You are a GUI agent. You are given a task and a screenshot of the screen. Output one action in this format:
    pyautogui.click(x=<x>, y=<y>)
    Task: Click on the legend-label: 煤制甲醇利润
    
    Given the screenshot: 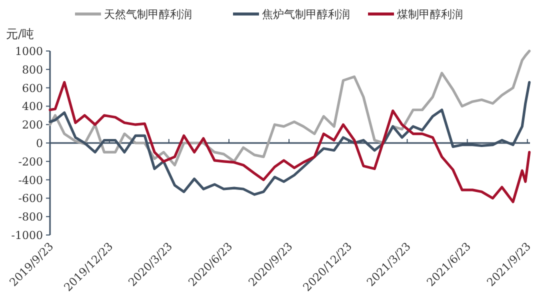 What is the action you would take?
    pyautogui.click(x=430, y=14)
    